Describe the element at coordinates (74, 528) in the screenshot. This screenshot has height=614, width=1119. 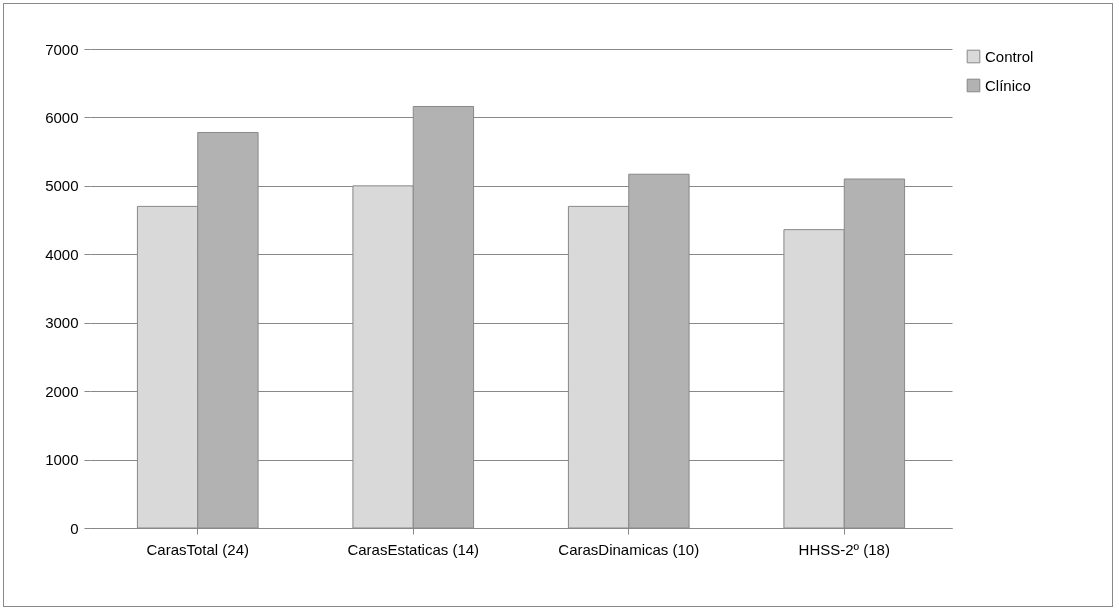
I see `y-tick-label: 0` at that location.